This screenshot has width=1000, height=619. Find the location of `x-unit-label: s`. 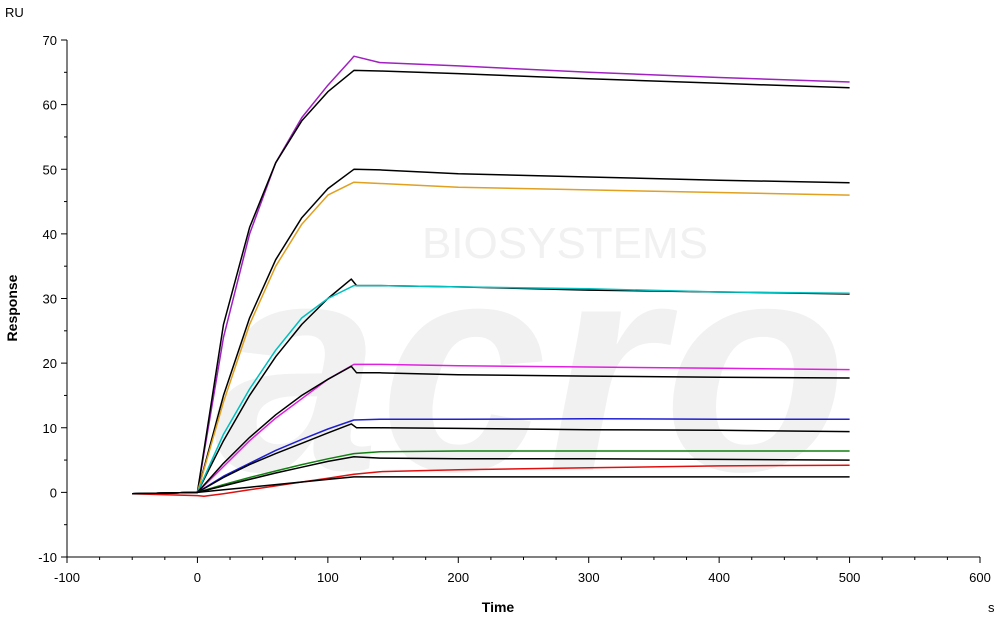

x-unit-label: s is located at coordinates (991, 607).